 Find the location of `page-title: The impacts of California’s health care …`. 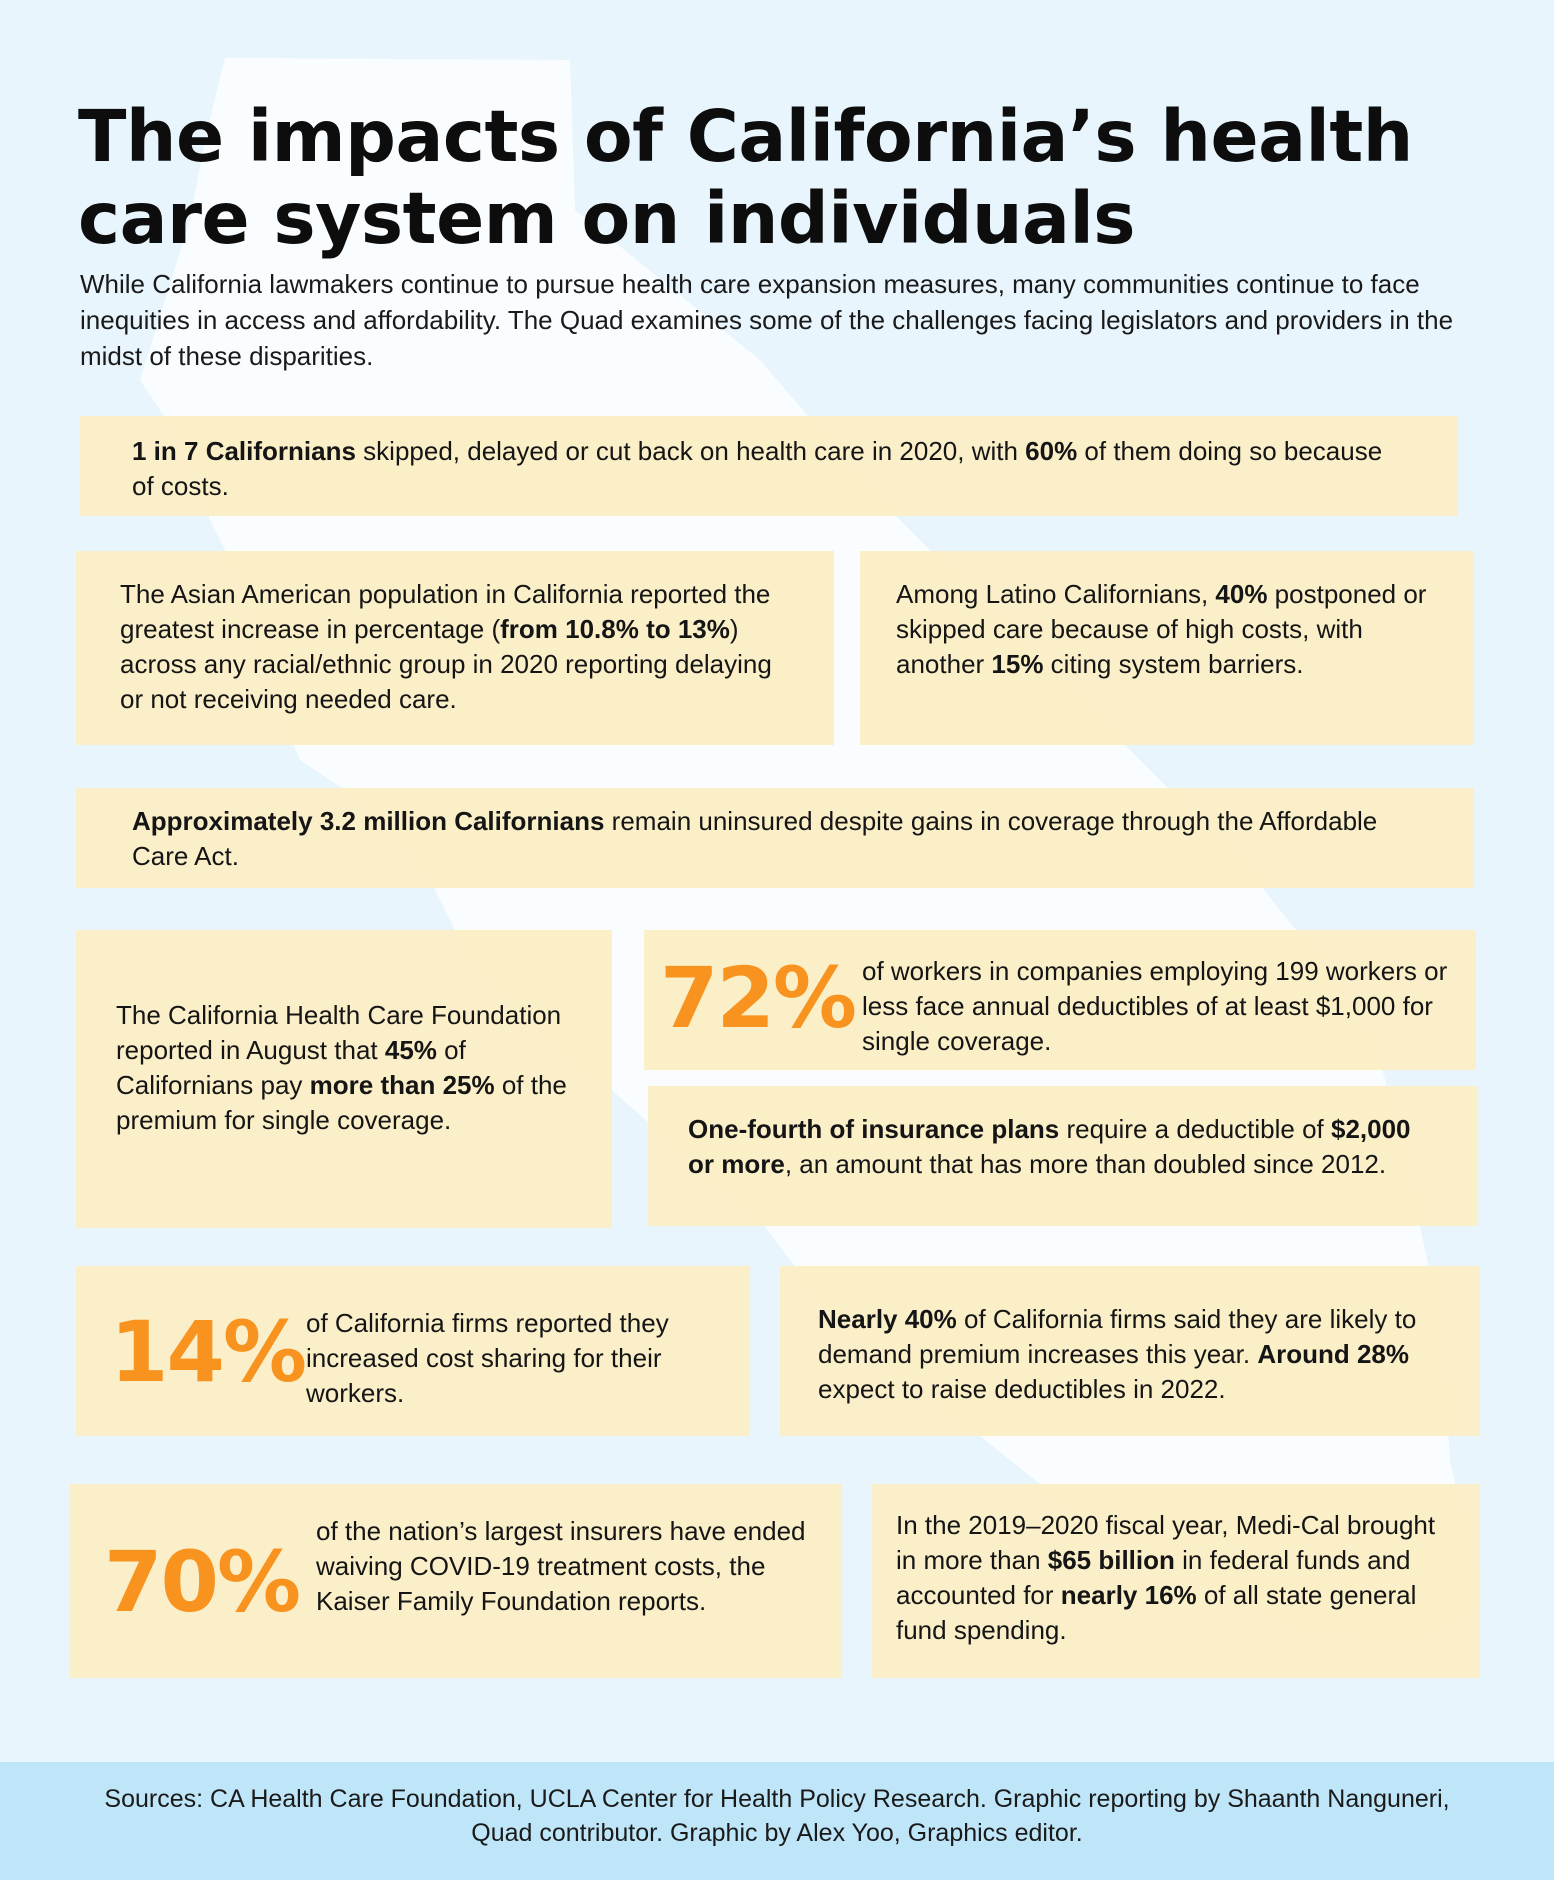

page-title: The impacts of California’s health care … is located at coordinates (745, 177).